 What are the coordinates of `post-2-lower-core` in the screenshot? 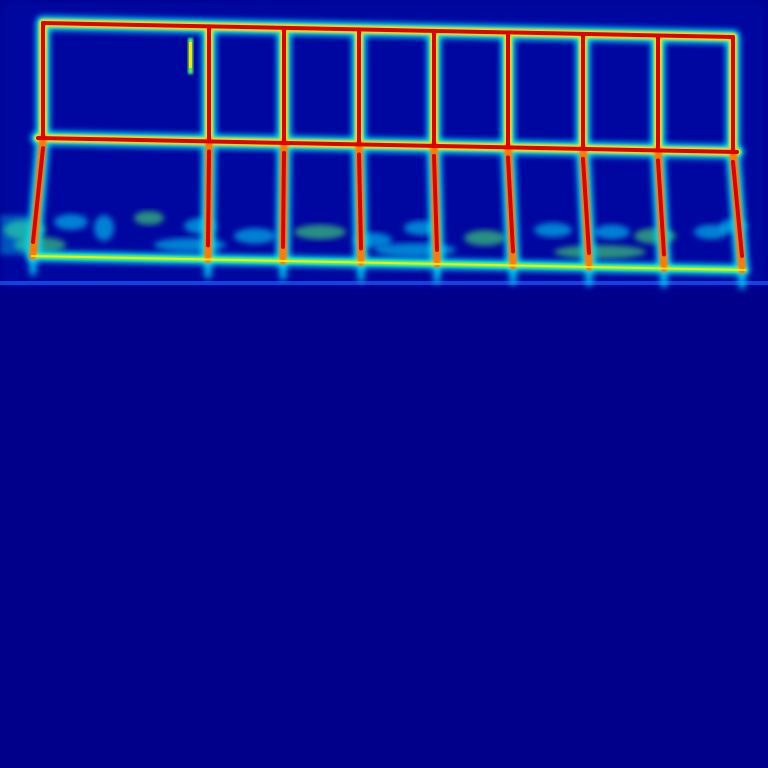 It's located at (283, 200).